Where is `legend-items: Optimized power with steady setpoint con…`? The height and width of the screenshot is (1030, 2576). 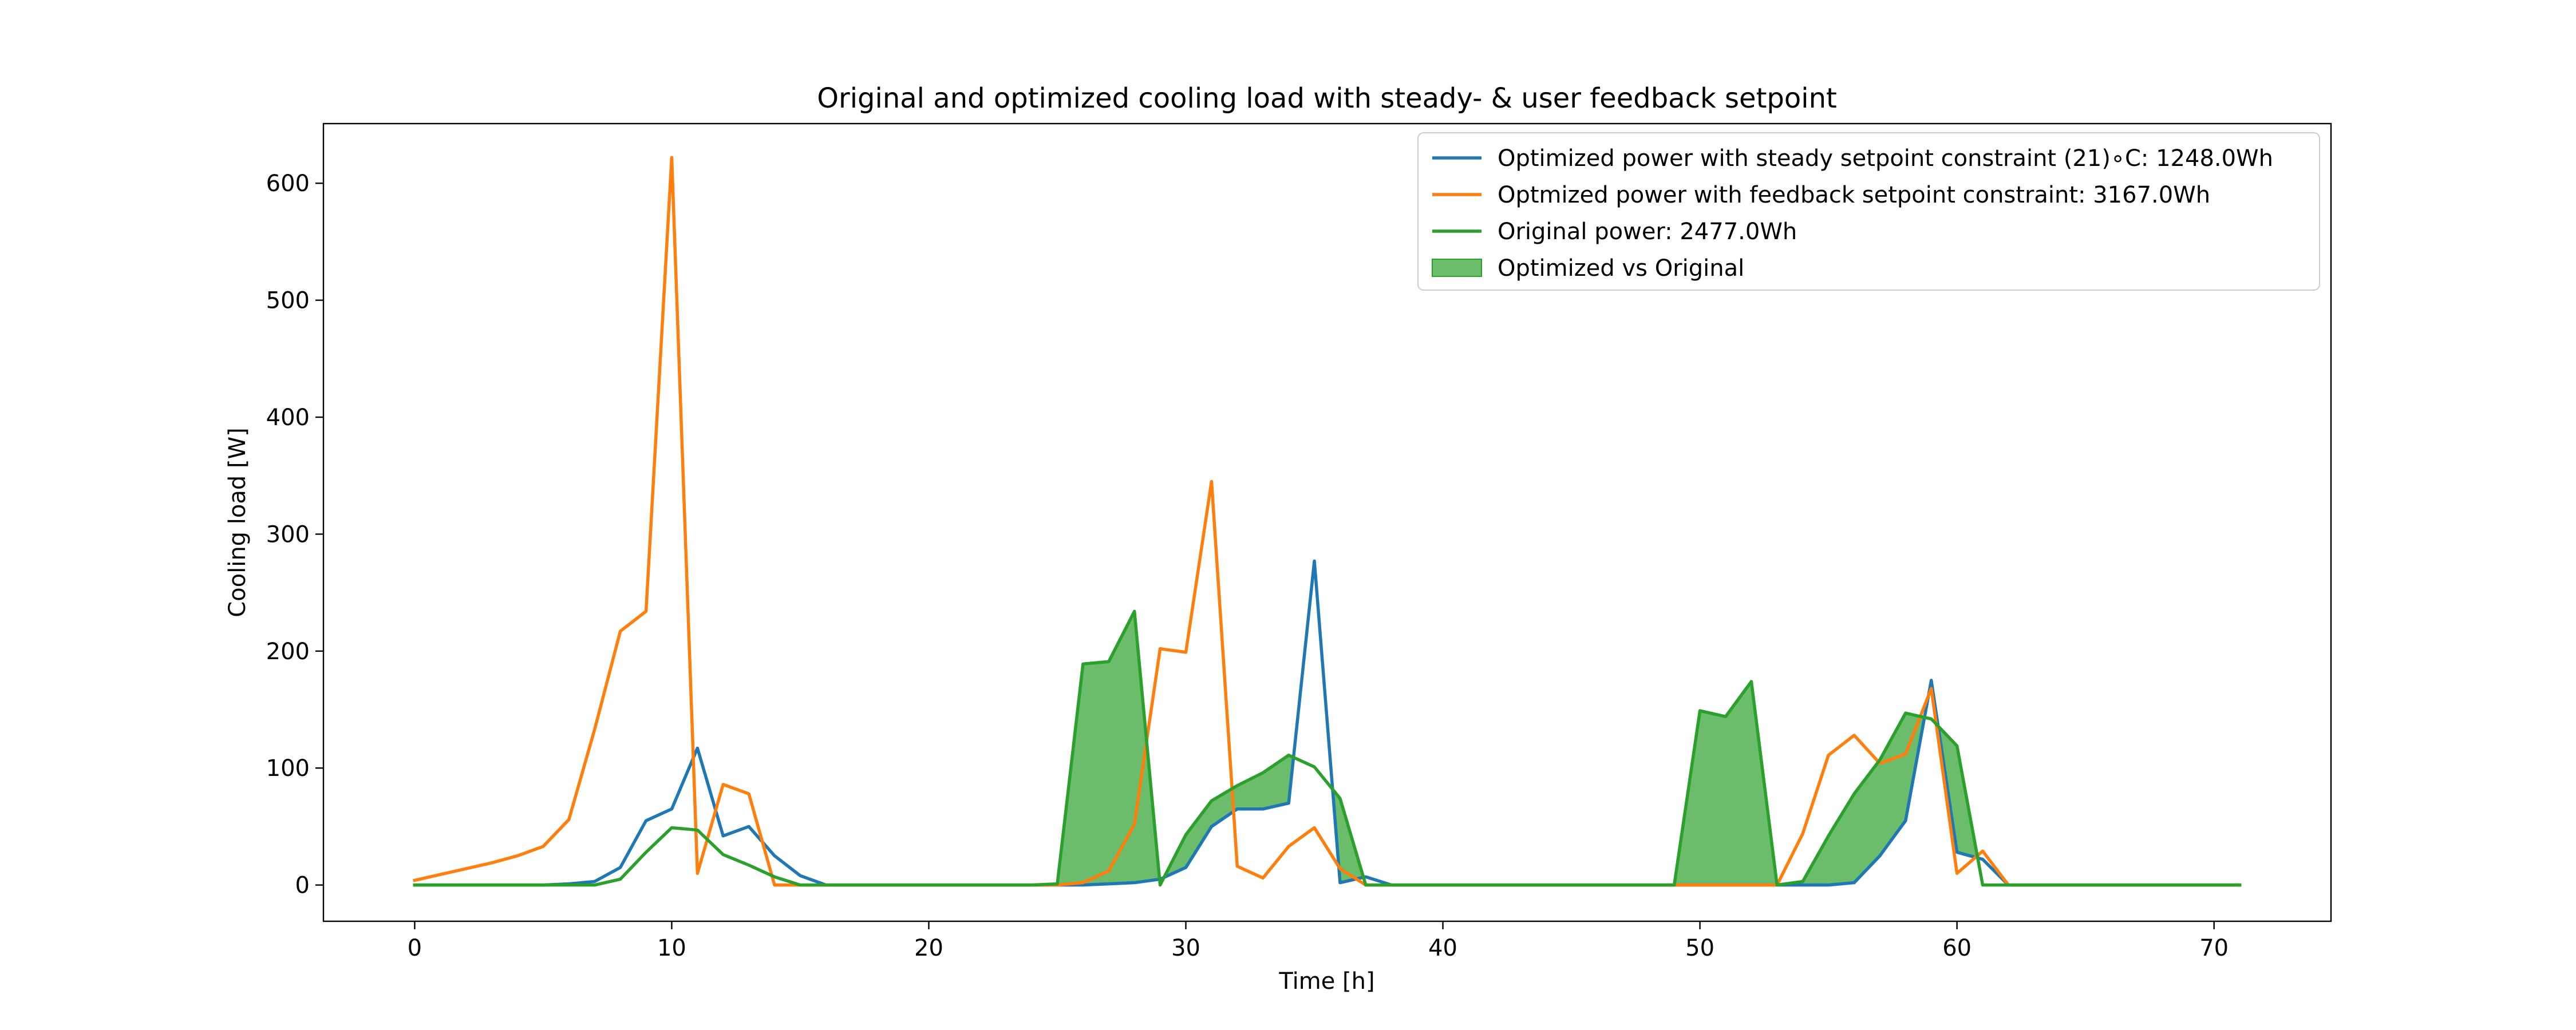
legend-items: Optimized power with steady setpoint con… is located at coordinates (1852, 213).